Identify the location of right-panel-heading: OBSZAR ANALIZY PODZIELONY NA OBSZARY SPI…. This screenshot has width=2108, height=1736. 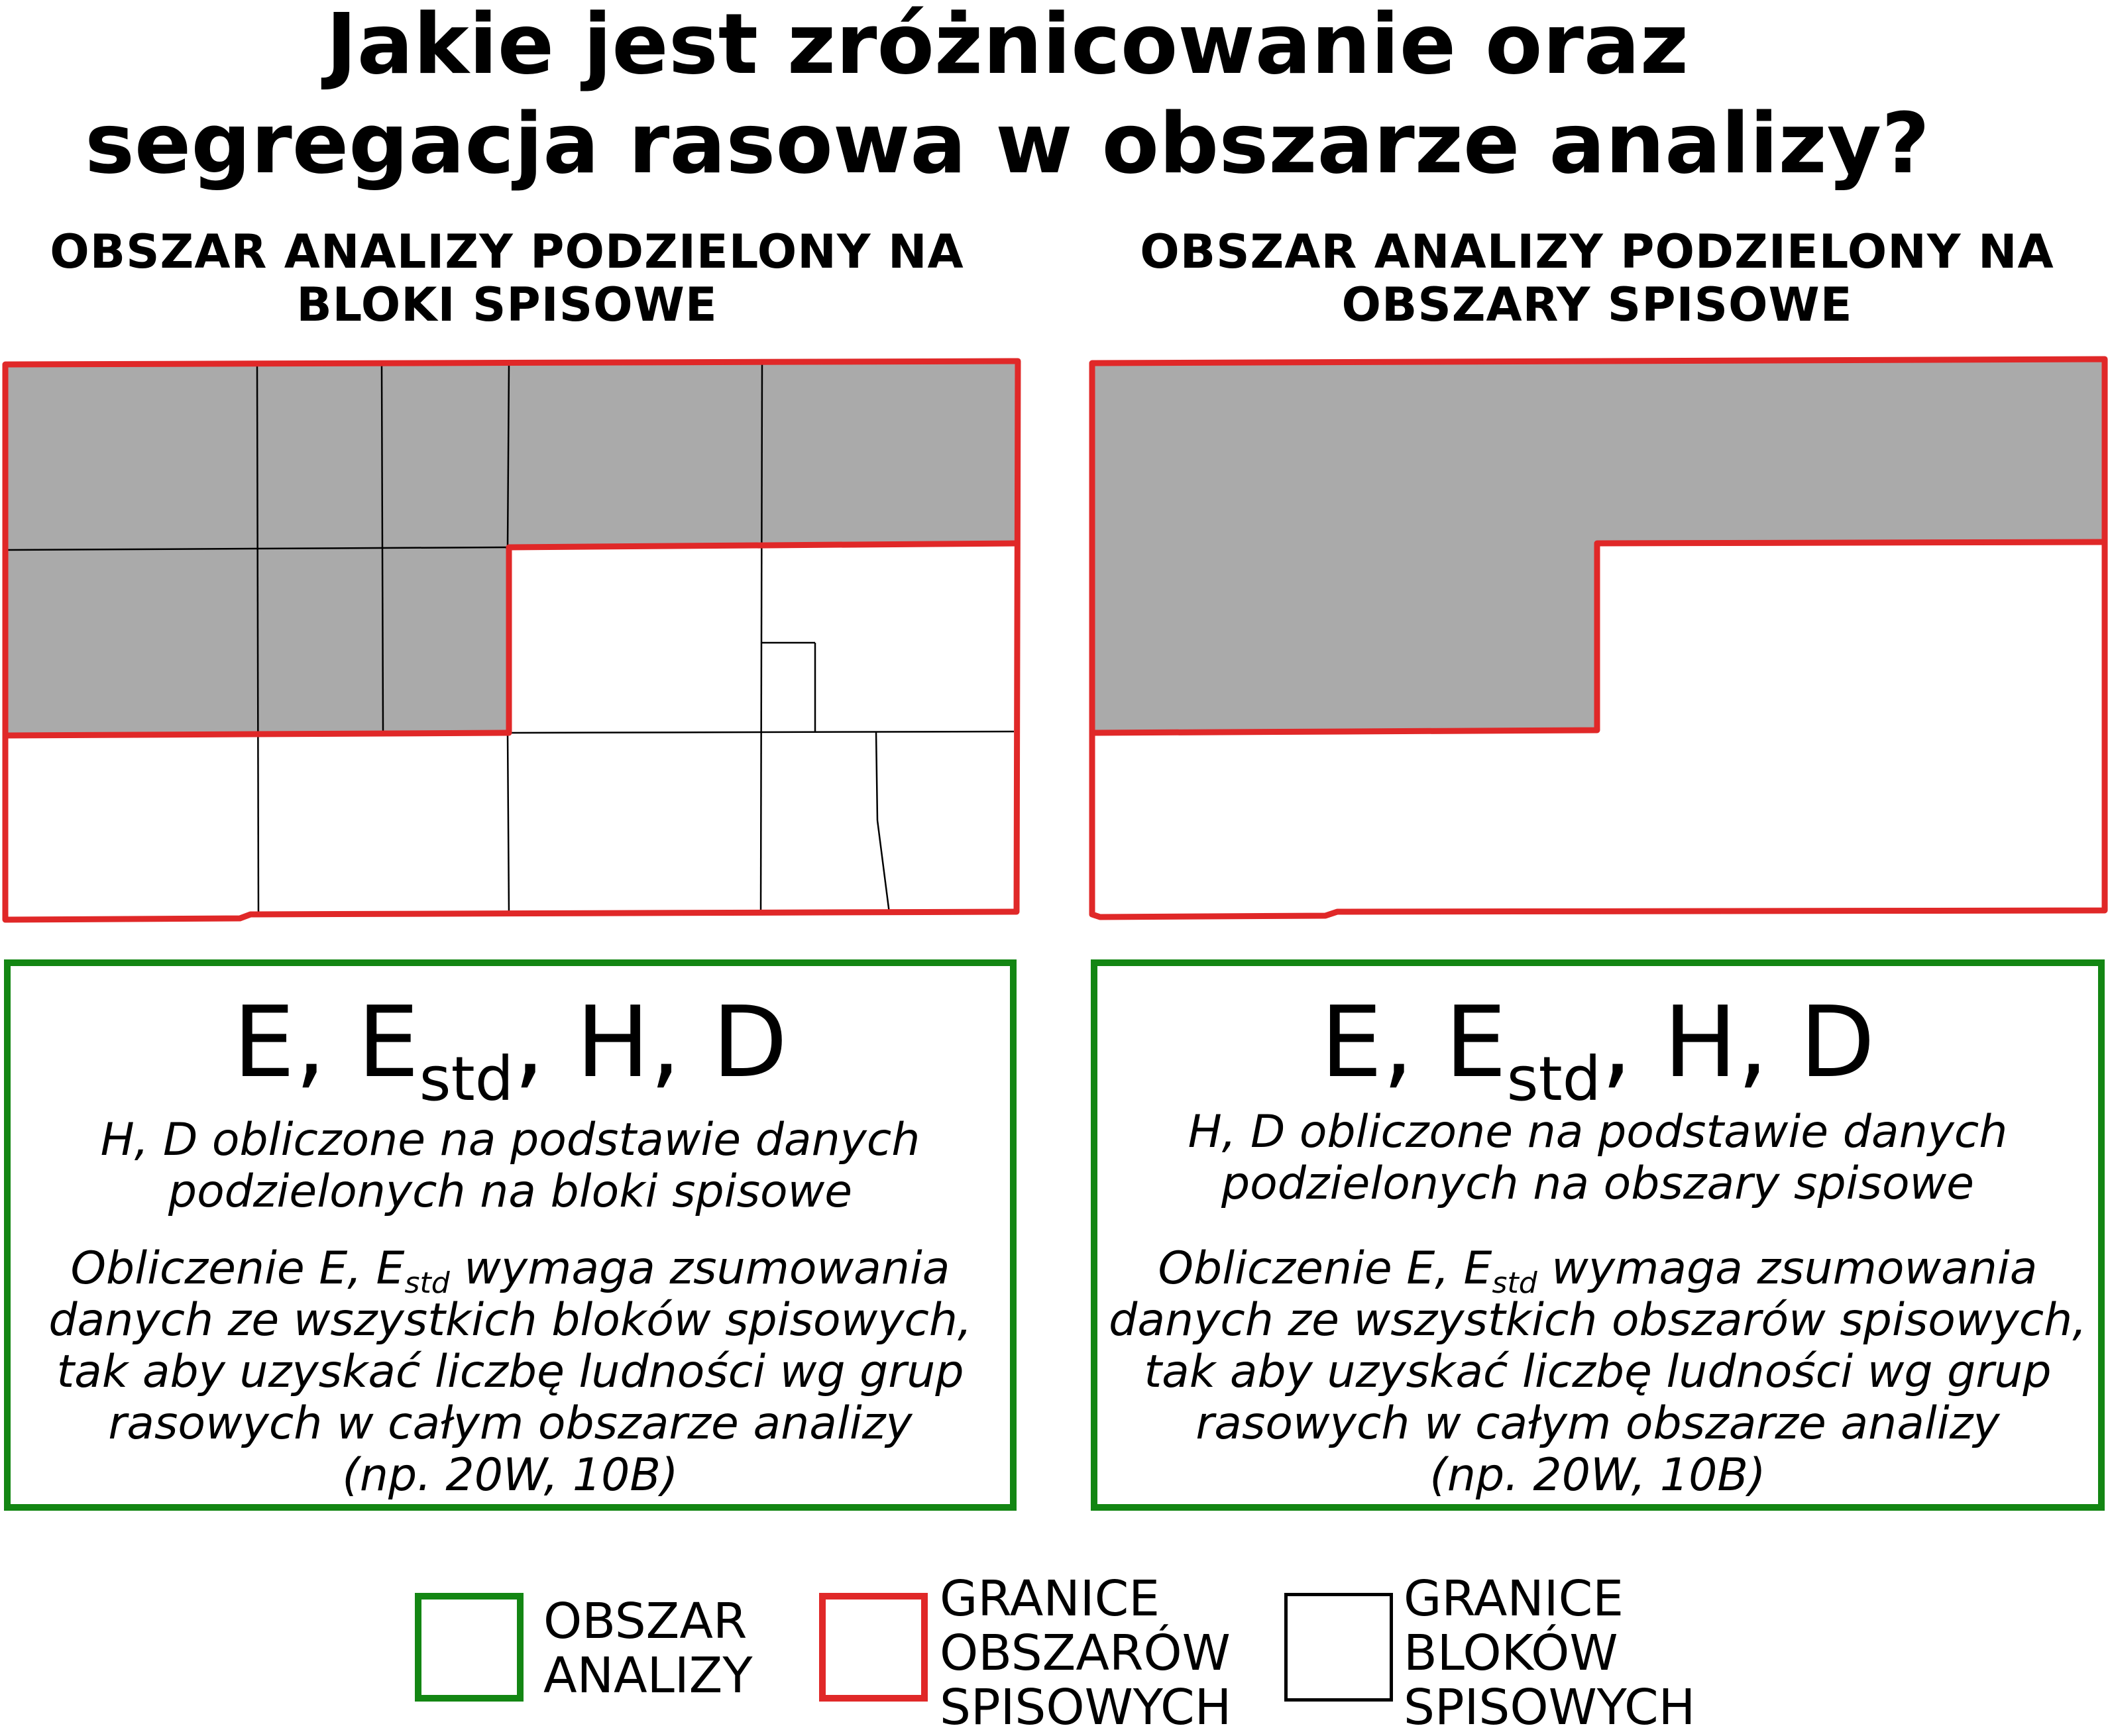
(1597, 278).